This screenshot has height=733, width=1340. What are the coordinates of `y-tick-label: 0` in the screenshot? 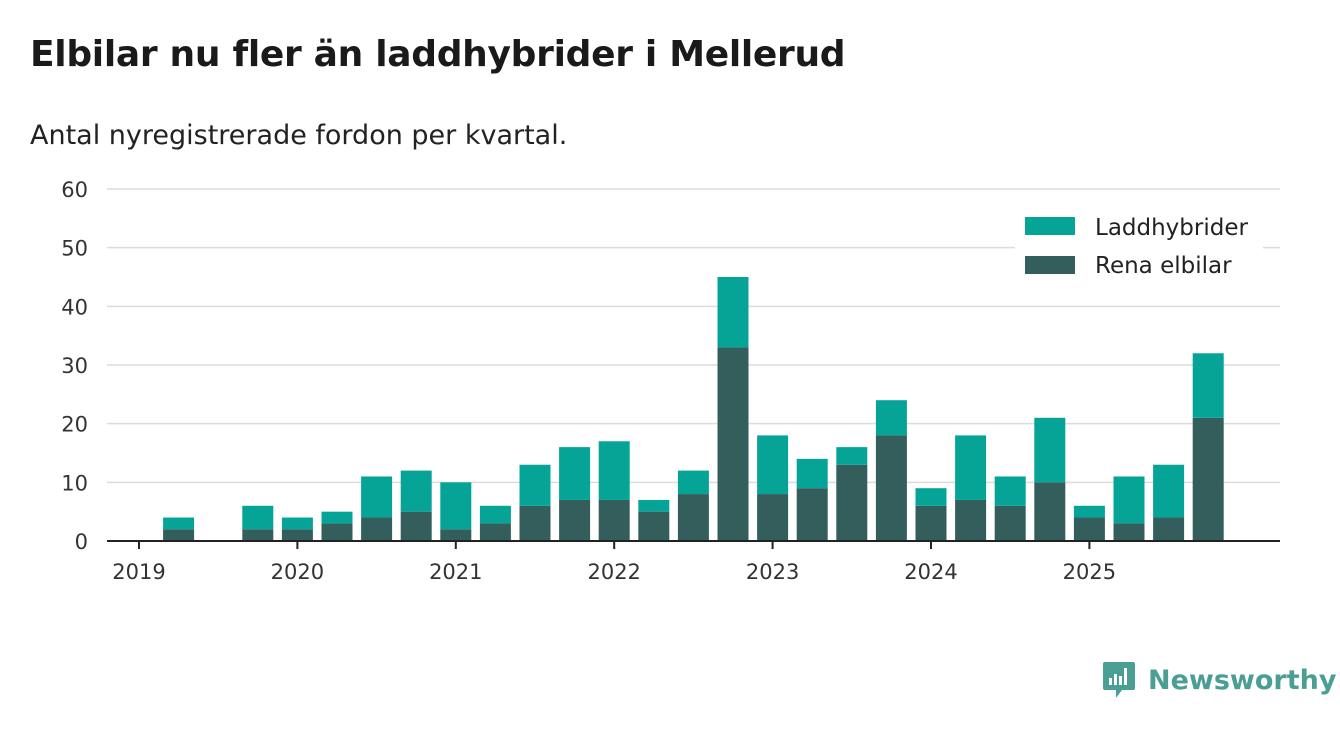 It's located at (81, 542).